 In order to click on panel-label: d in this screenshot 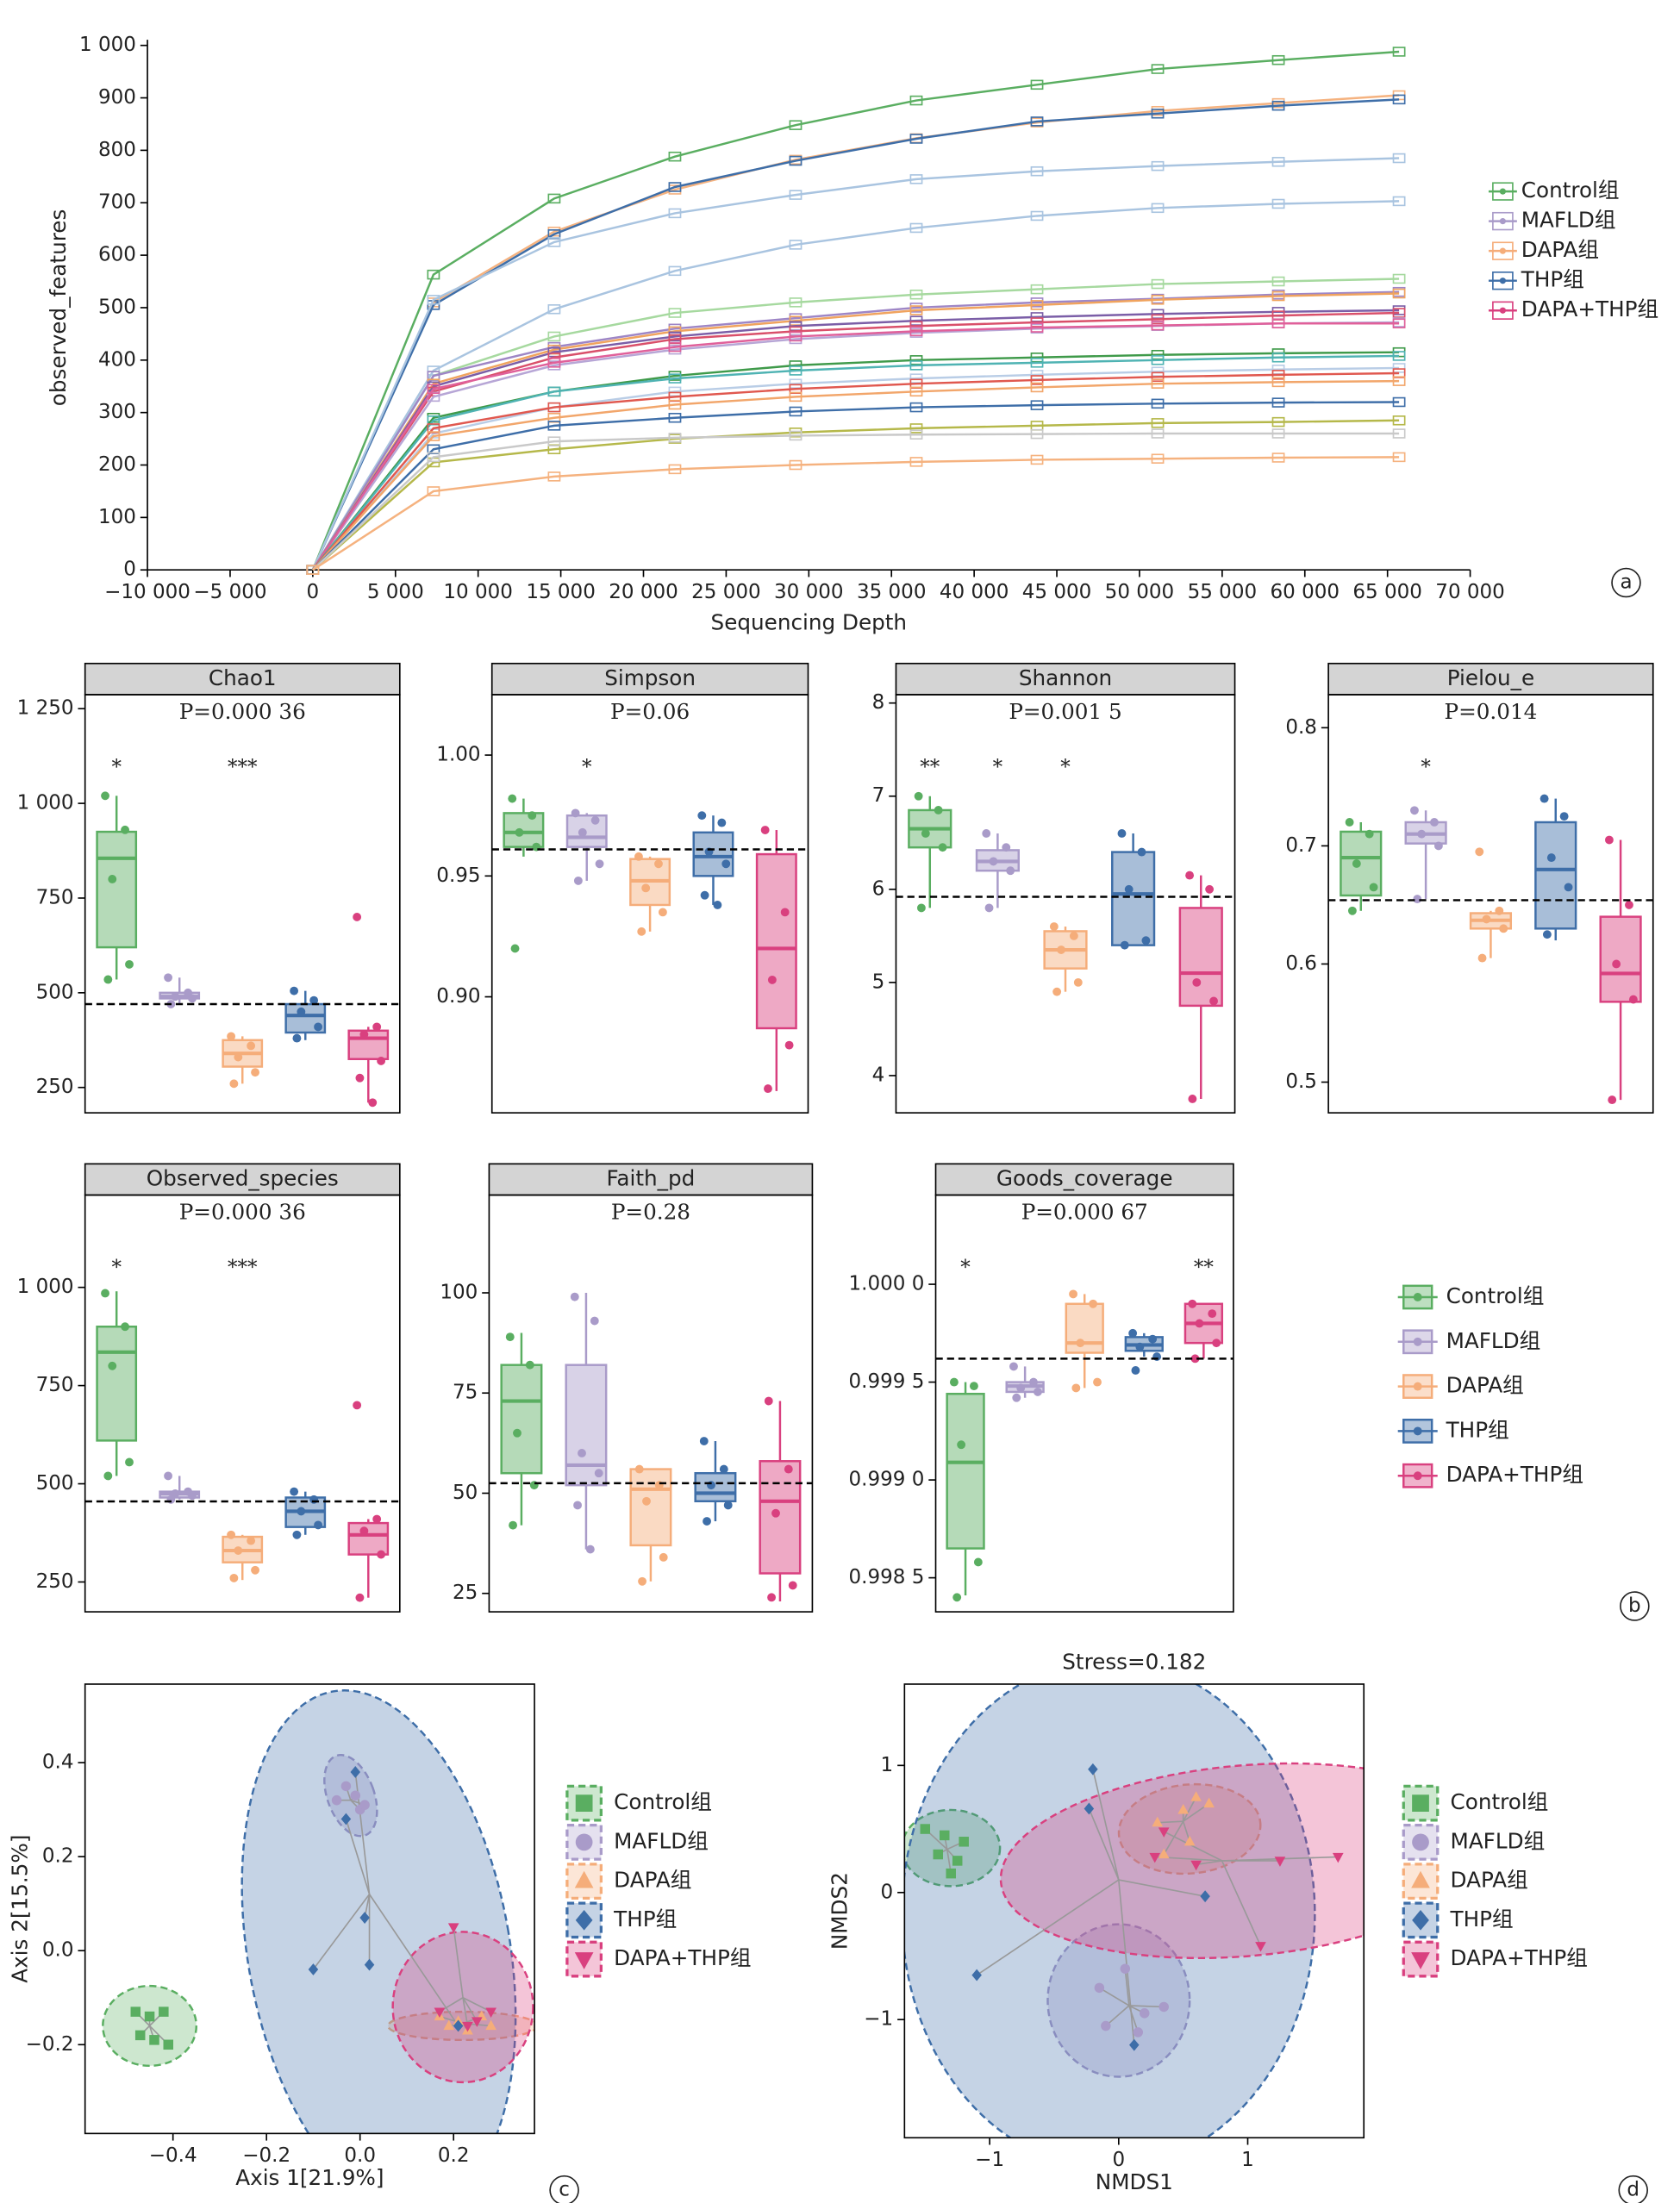, I will do `click(1633, 2190)`.